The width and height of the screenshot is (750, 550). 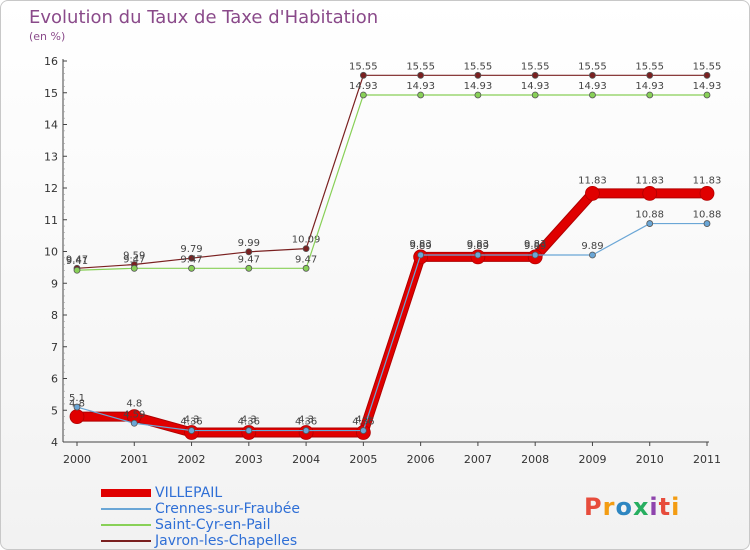 I want to click on x-tick-label: 2000, so click(x=77, y=459).